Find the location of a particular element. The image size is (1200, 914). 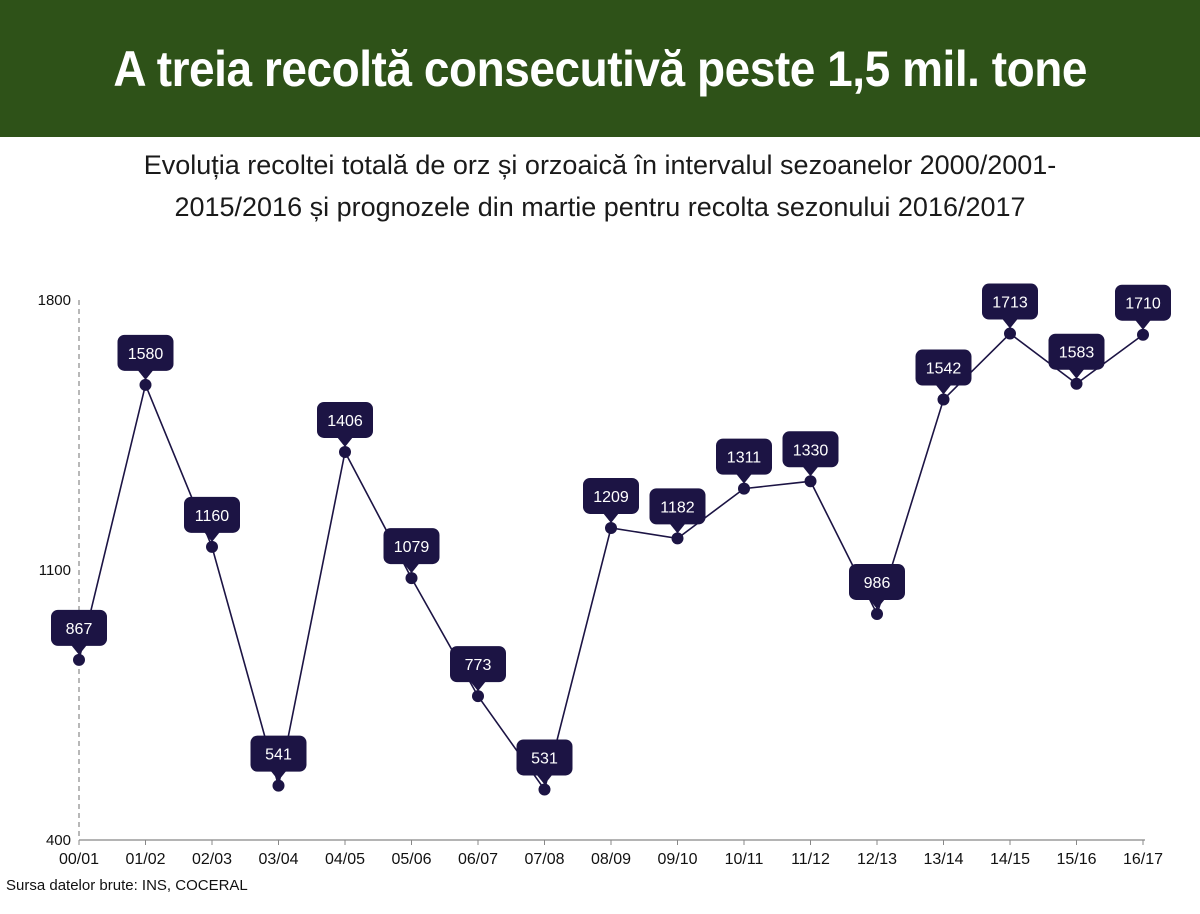

x-tick-label: 02/03 is located at coordinates (212, 859).